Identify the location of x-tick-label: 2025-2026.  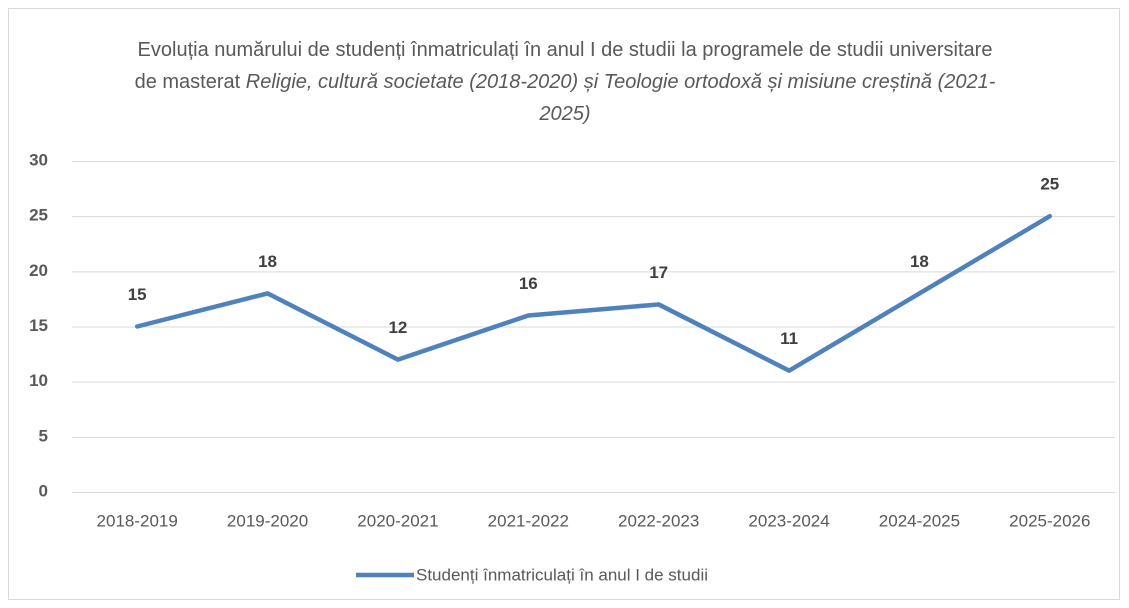
(1049, 520).